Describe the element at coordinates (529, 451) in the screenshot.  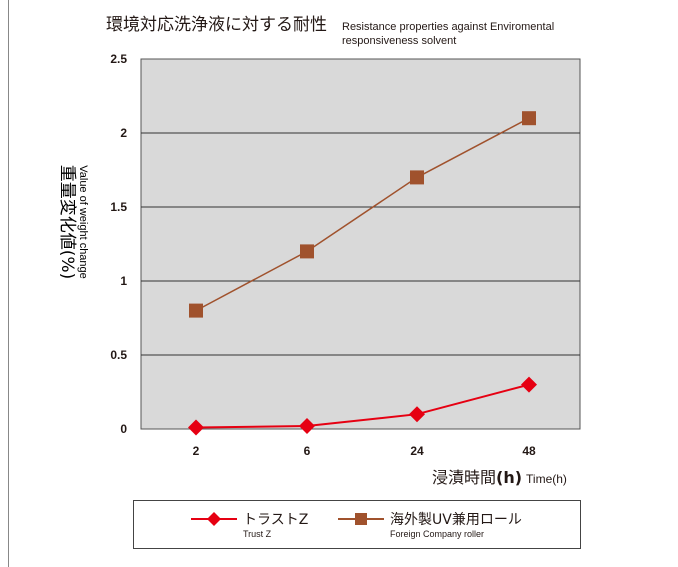
I see `x-tick-label: 48` at that location.